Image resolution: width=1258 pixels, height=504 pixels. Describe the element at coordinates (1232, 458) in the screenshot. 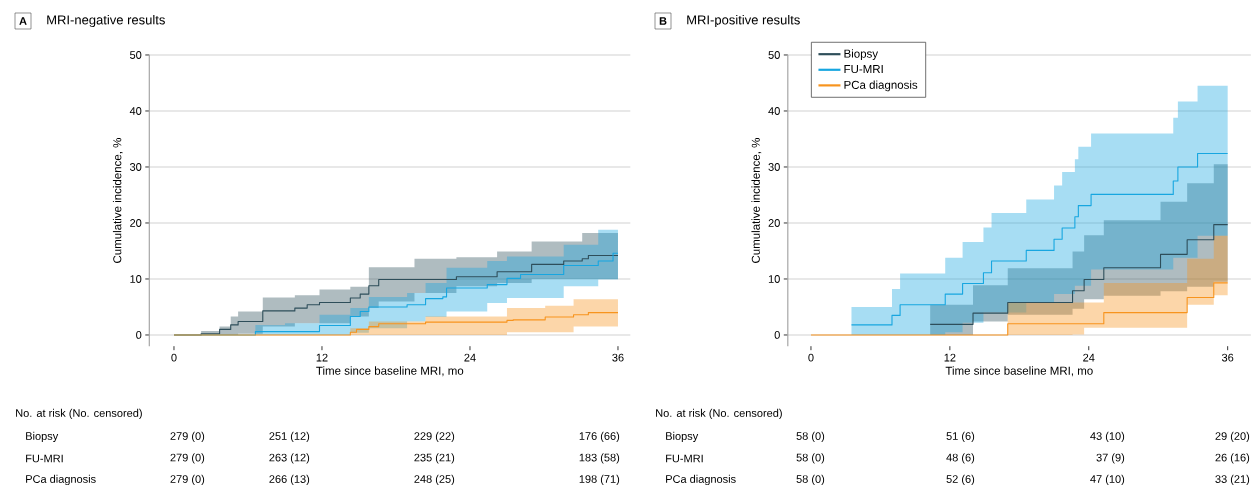

I see `text: 26 (16)` at that location.